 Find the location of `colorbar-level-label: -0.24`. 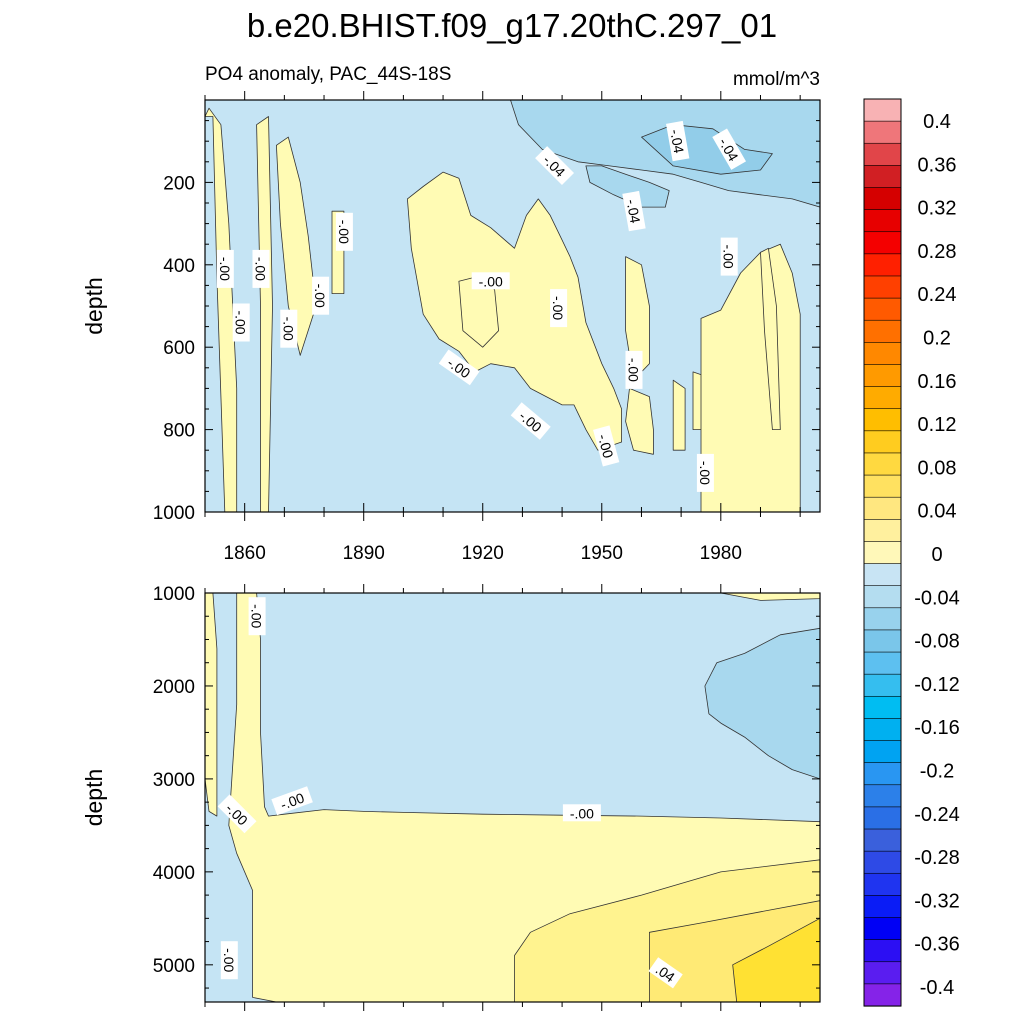

colorbar-level-label: -0.24 is located at coordinates (937, 815).